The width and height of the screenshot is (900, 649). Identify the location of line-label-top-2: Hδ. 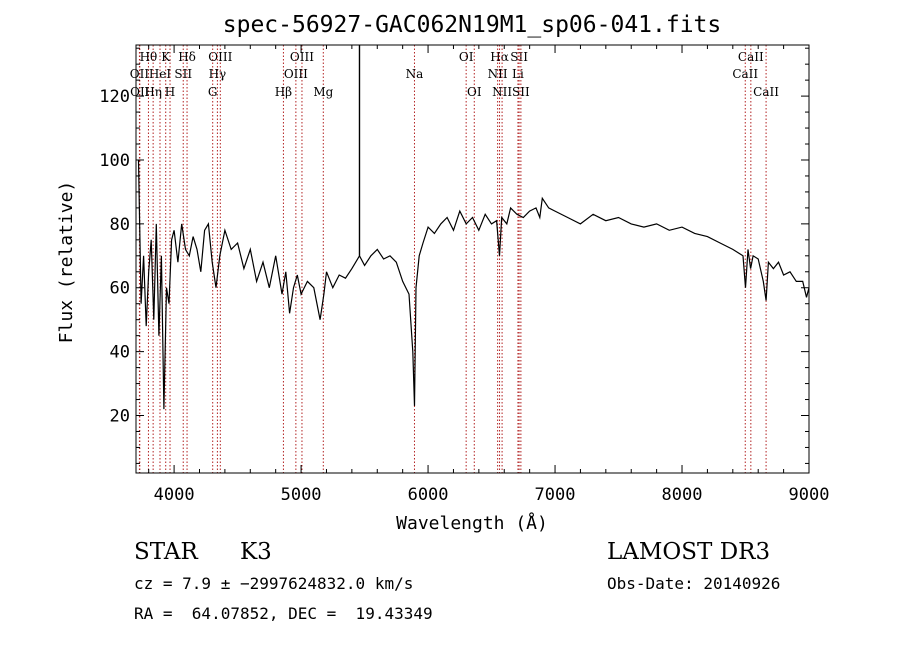
(187, 57).